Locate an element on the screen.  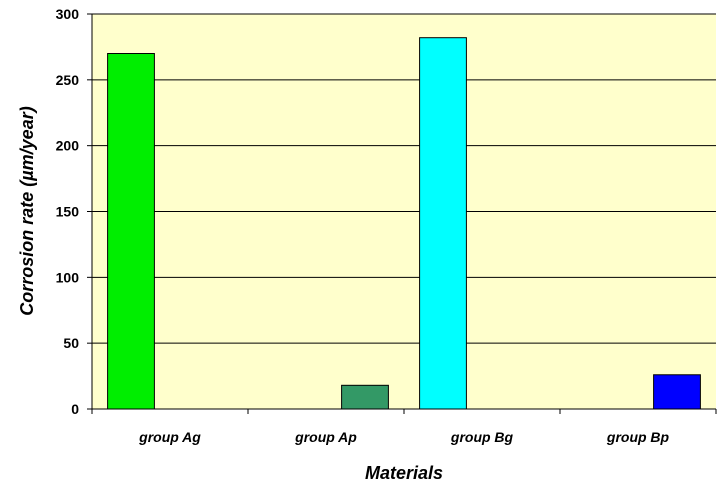
y-tick-label: 250 is located at coordinates (68, 80).